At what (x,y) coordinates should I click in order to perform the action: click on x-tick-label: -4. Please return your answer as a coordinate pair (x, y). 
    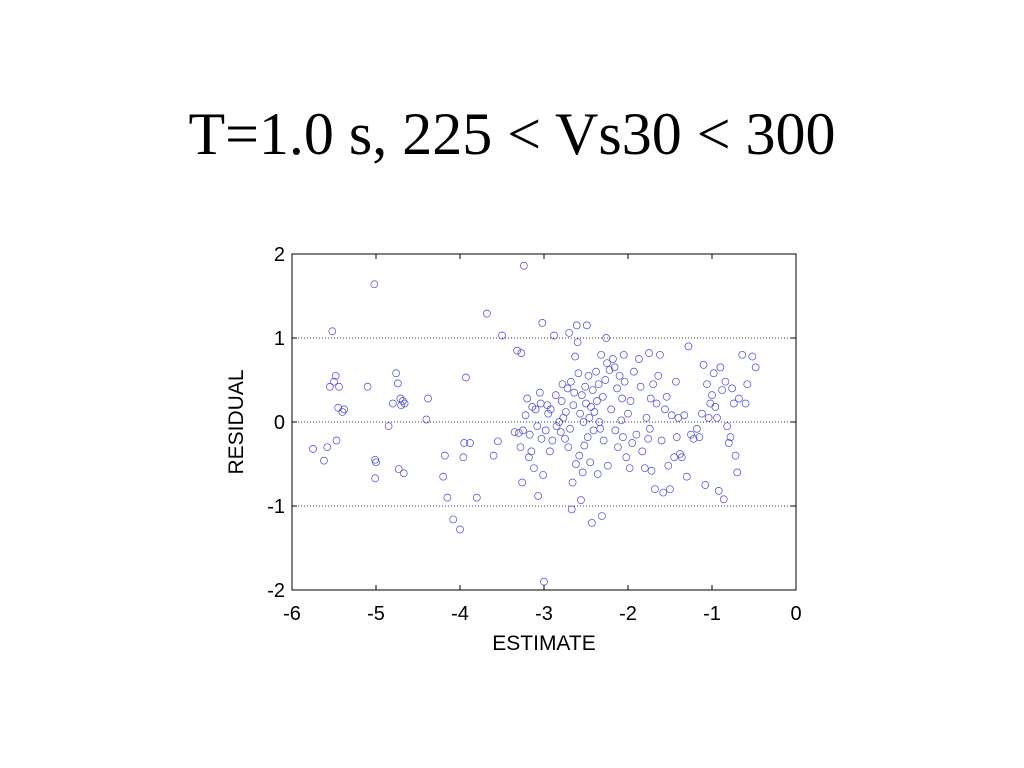
    Looking at the image, I should click on (460, 614).